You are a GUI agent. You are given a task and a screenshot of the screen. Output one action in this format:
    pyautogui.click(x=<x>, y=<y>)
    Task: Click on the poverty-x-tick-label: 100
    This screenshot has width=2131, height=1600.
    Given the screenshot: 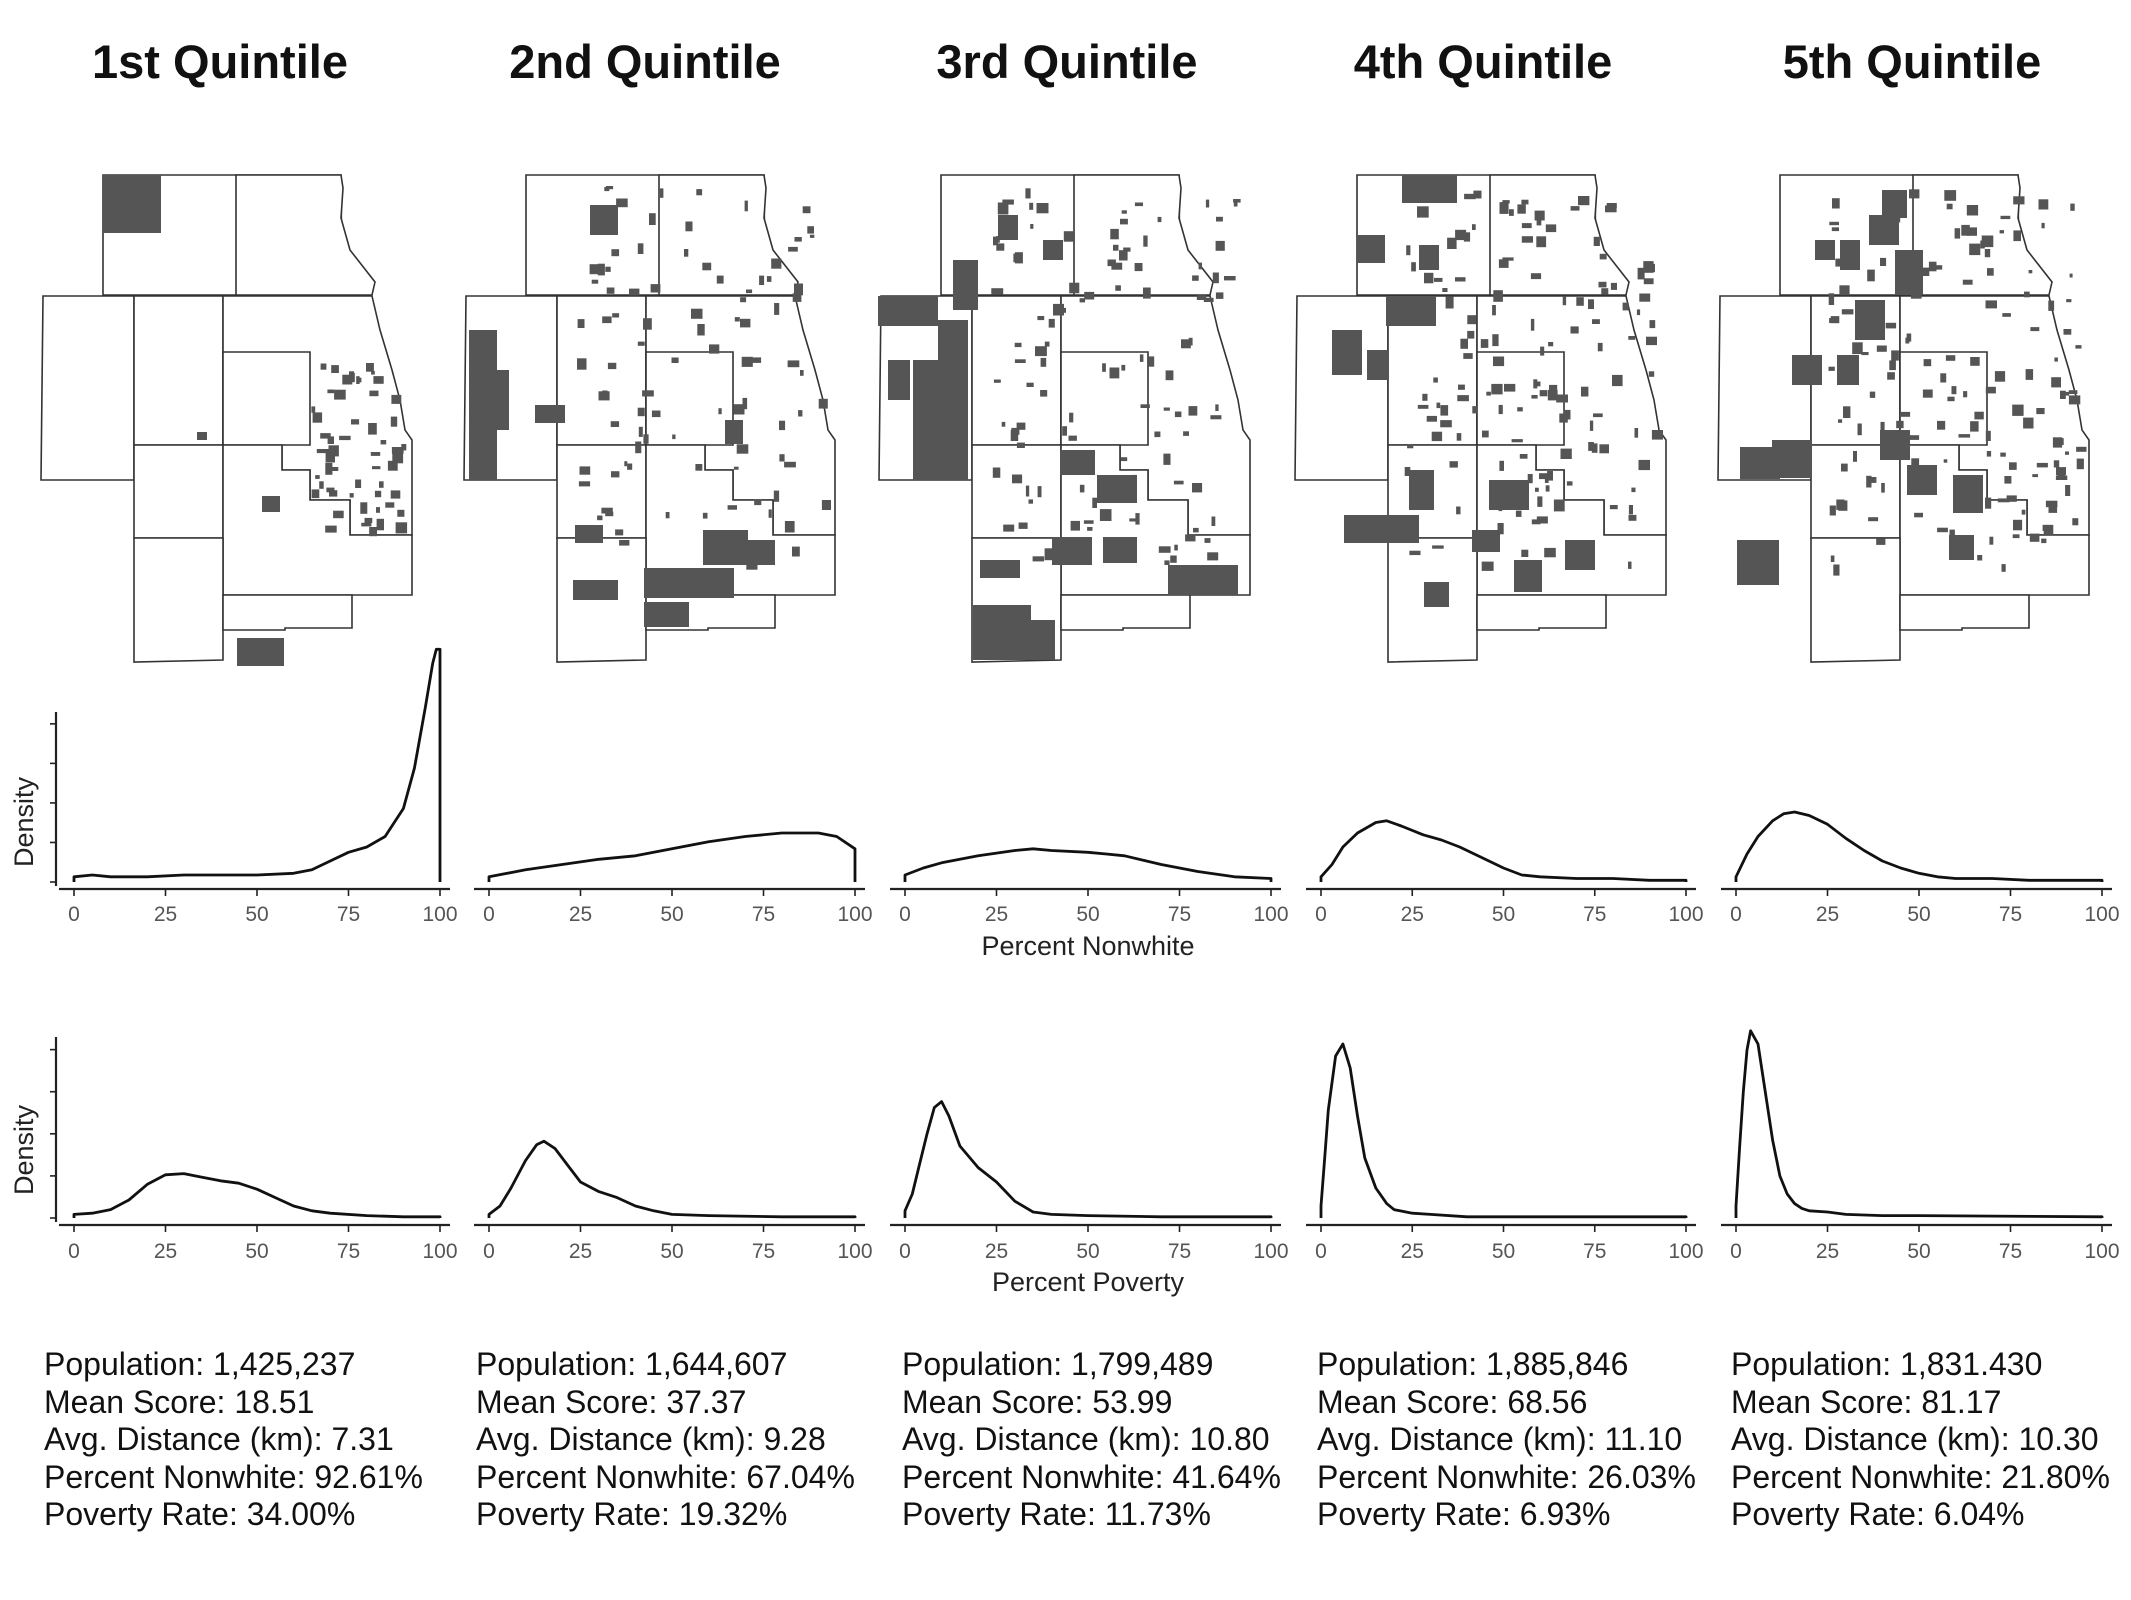 What is the action you would take?
    pyautogui.click(x=439, y=1251)
    